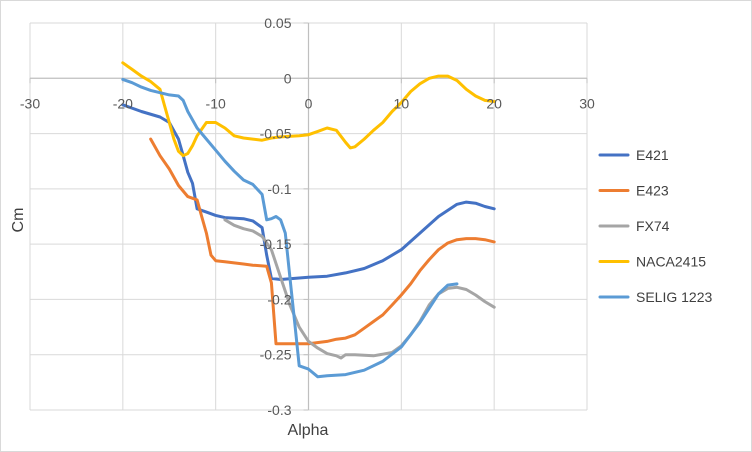  I want to click on y-tick-label-7: -0.3, so click(279, 410).